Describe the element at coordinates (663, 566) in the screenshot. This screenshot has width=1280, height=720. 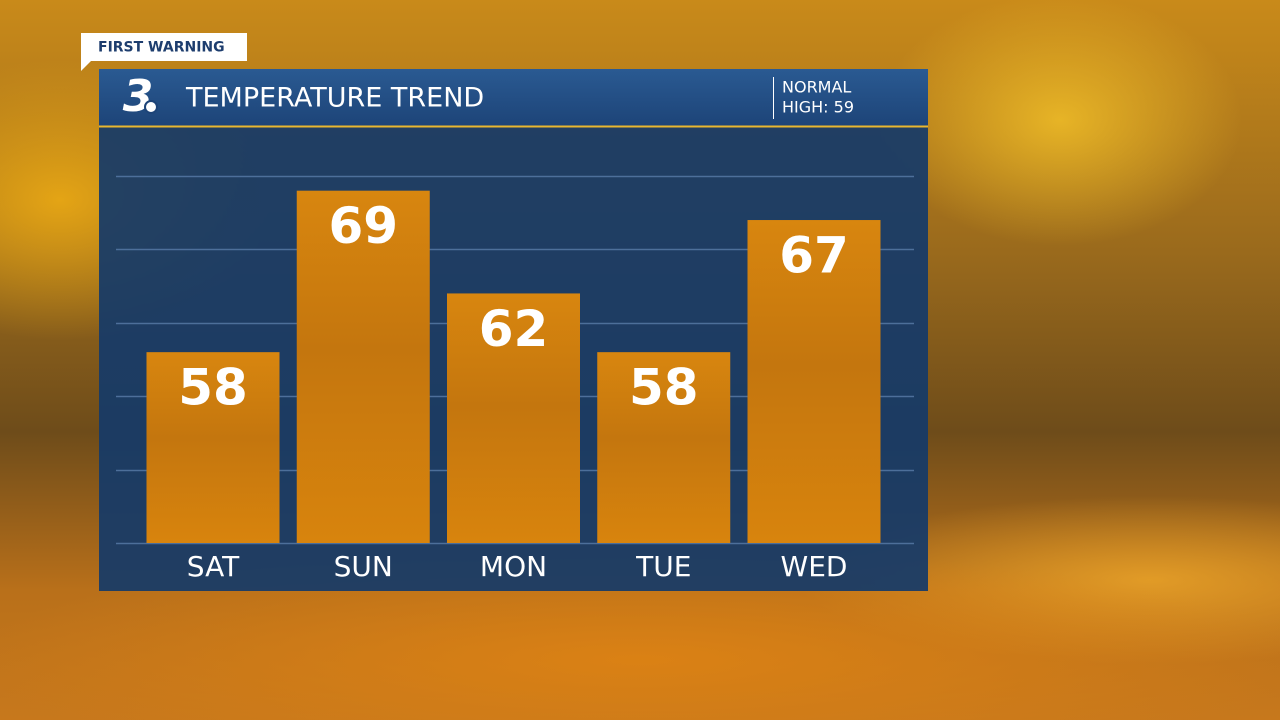
I see `x-tick-label: TUE` at that location.